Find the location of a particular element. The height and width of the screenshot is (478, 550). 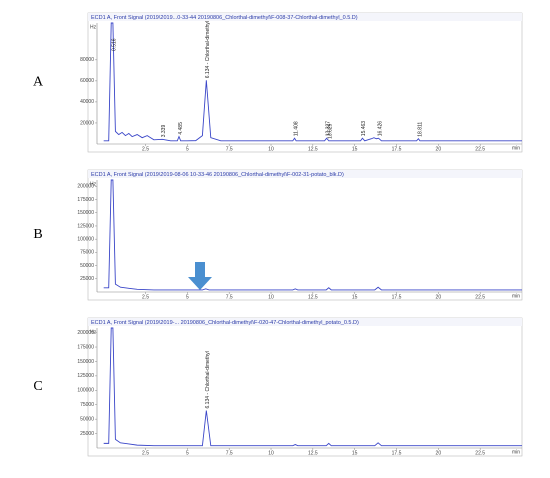

peak-label: 3.339 is located at coordinates (164, 131).